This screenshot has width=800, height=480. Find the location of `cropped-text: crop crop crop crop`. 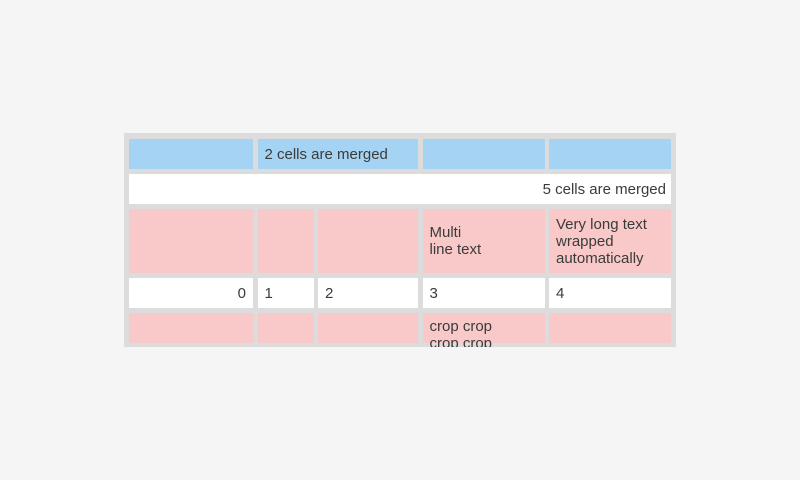

cropped-text: crop crop crop crop is located at coordinates (461, 332).